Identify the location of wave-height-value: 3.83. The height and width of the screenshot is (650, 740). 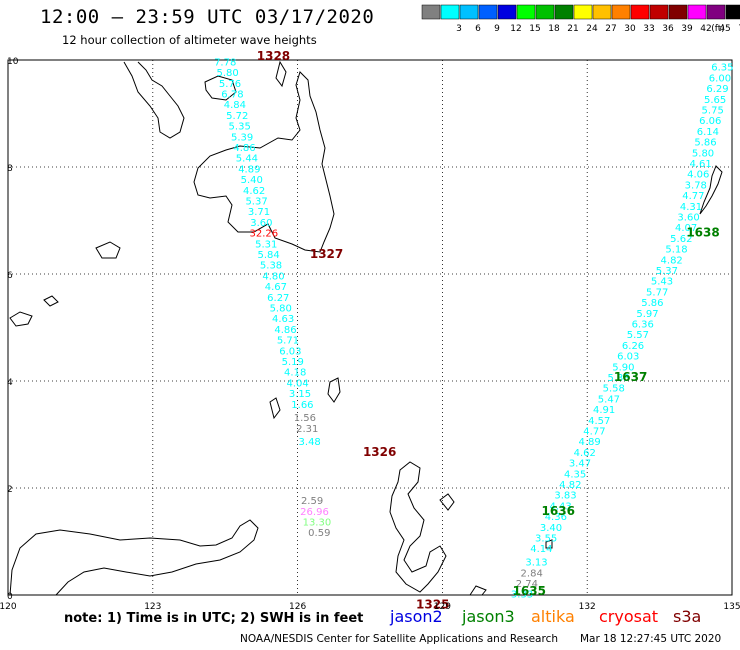
(565, 496).